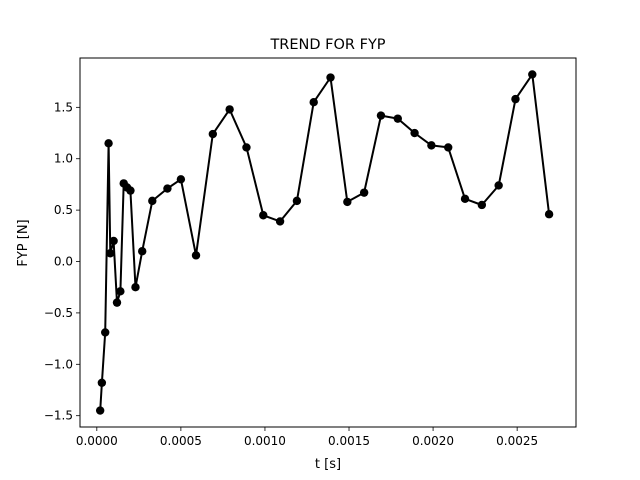 The image size is (640, 480). I want to click on y-tick-label: 0.0, so click(63, 262).